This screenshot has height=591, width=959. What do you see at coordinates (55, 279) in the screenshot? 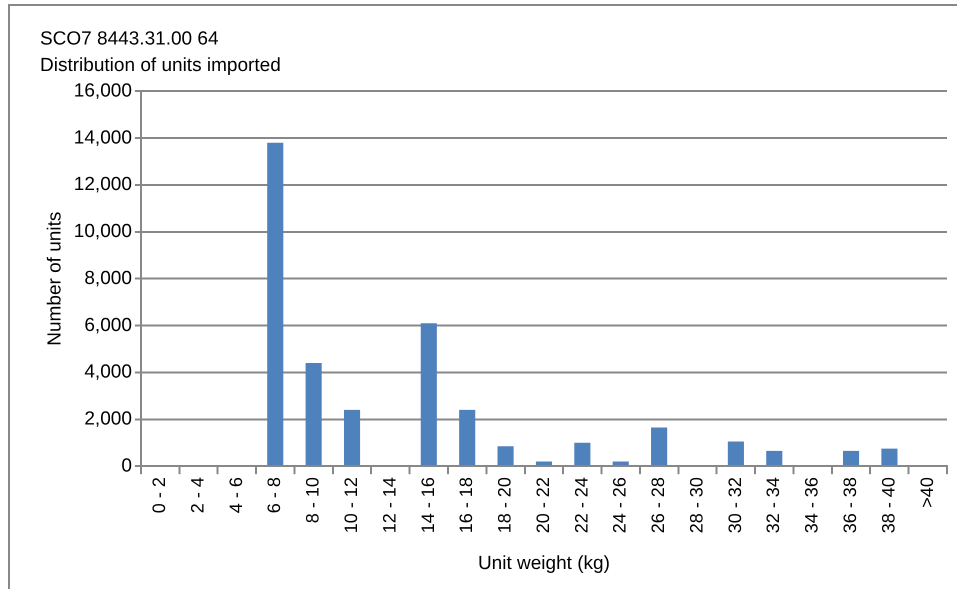
I see `y-axis-title: Number of units` at bounding box center [55, 279].